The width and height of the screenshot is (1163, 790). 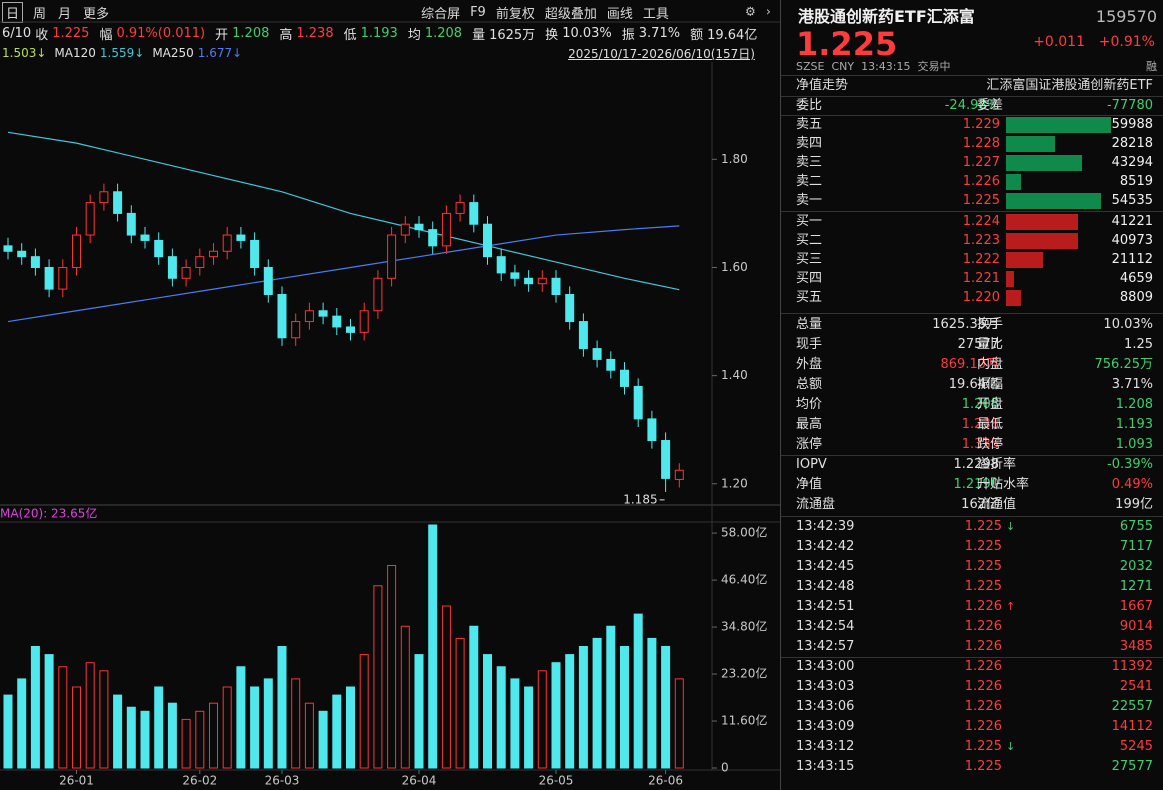 I want to click on trade-volume: 22557, so click(x=1132, y=706).